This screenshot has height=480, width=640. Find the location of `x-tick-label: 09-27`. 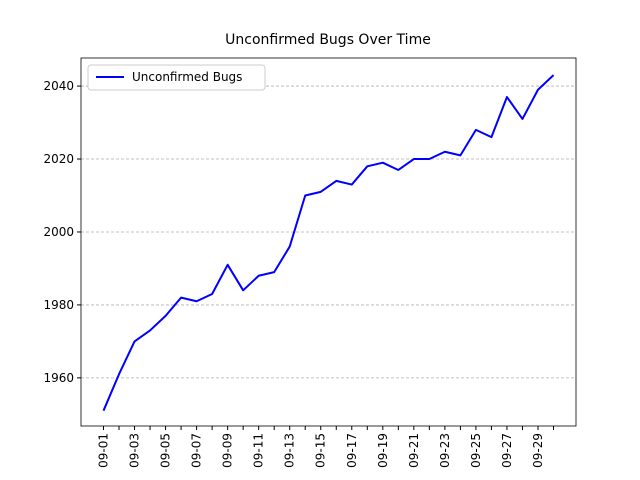

x-tick-label: 09-27 is located at coordinates (507, 450).